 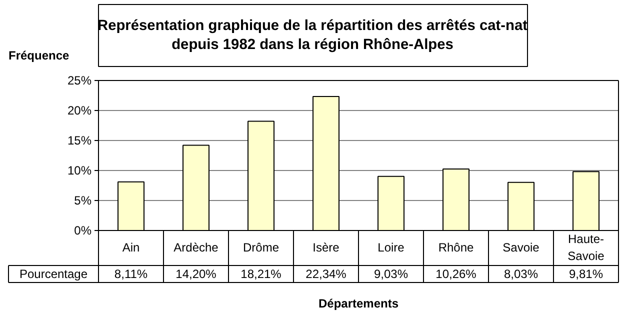 What do you see at coordinates (79, 141) in the screenshot?
I see `y-tick-label: 15%` at bounding box center [79, 141].